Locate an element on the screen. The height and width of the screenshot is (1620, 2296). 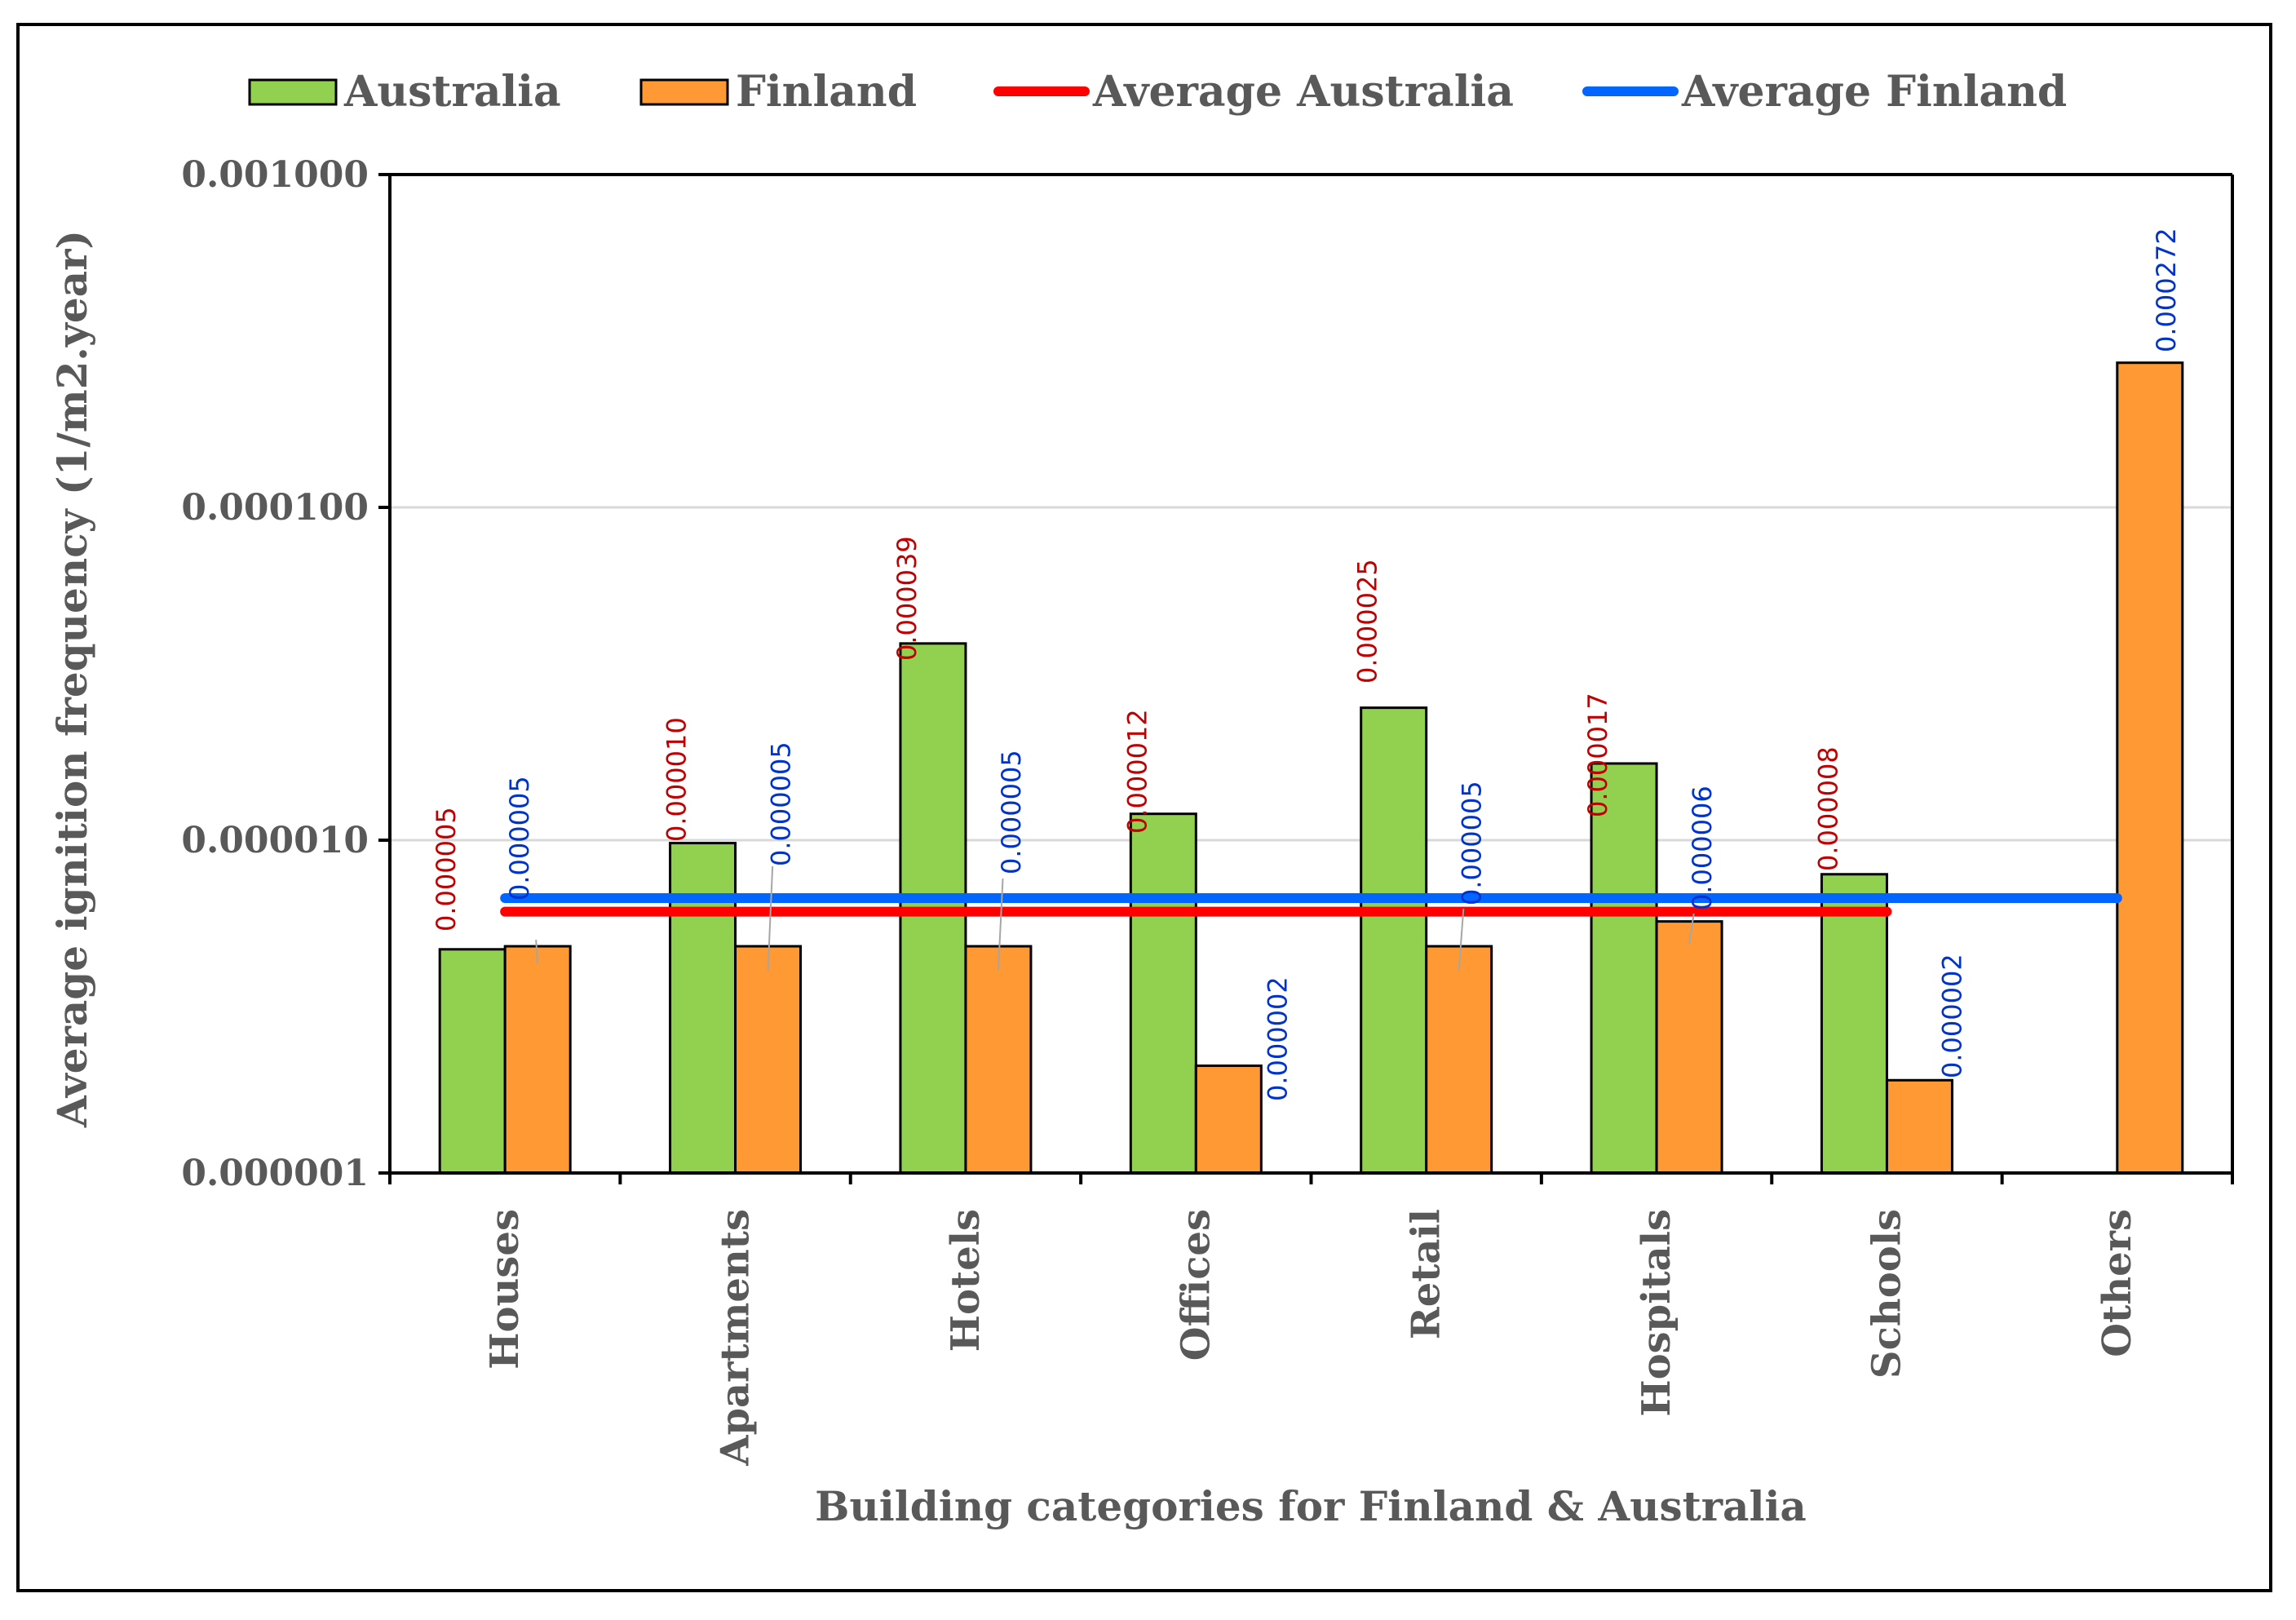
bar-australia-hospitals is located at coordinates (1624, 968).